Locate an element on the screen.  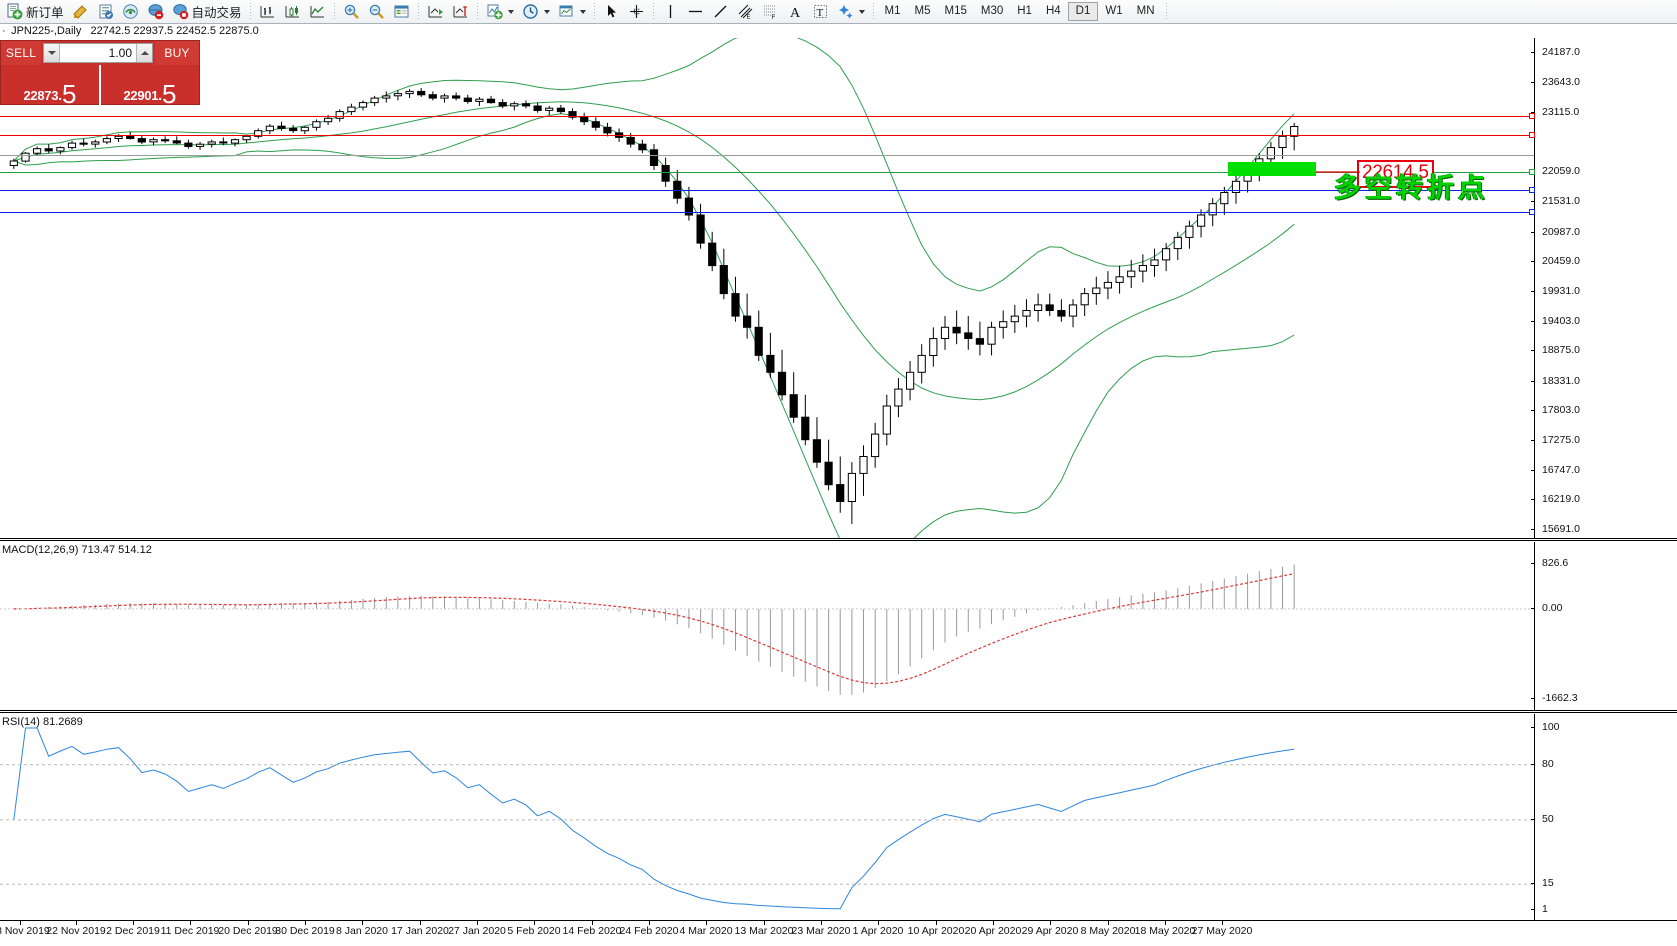
candlestick-icon is located at coordinates (292, 11).